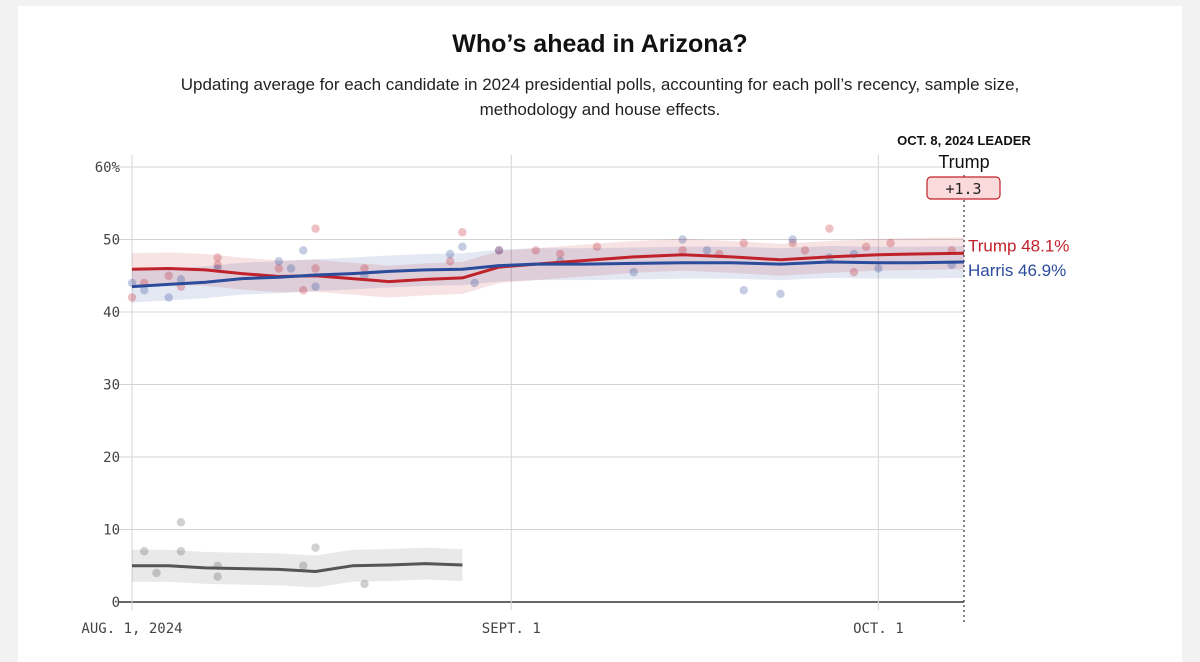 The image size is (1200, 662). I want to click on y-tick-label: 0, so click(116, 603).